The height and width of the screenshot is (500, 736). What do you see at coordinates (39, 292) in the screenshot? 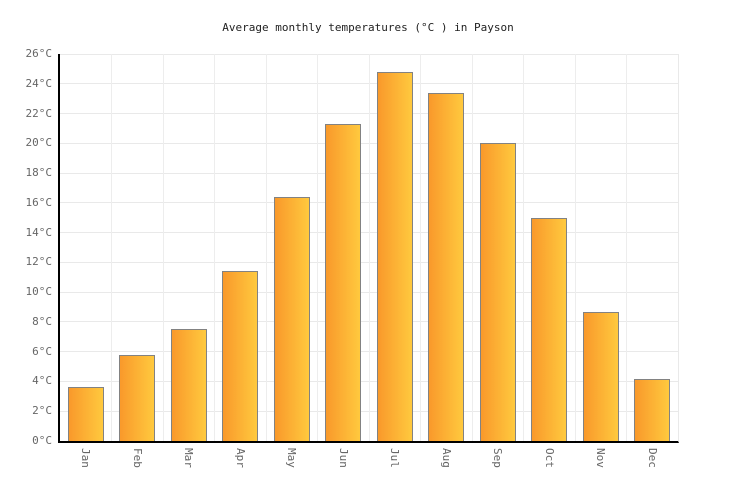
I see `y-tick-label: 10°C` at bounding box center [39, 292].